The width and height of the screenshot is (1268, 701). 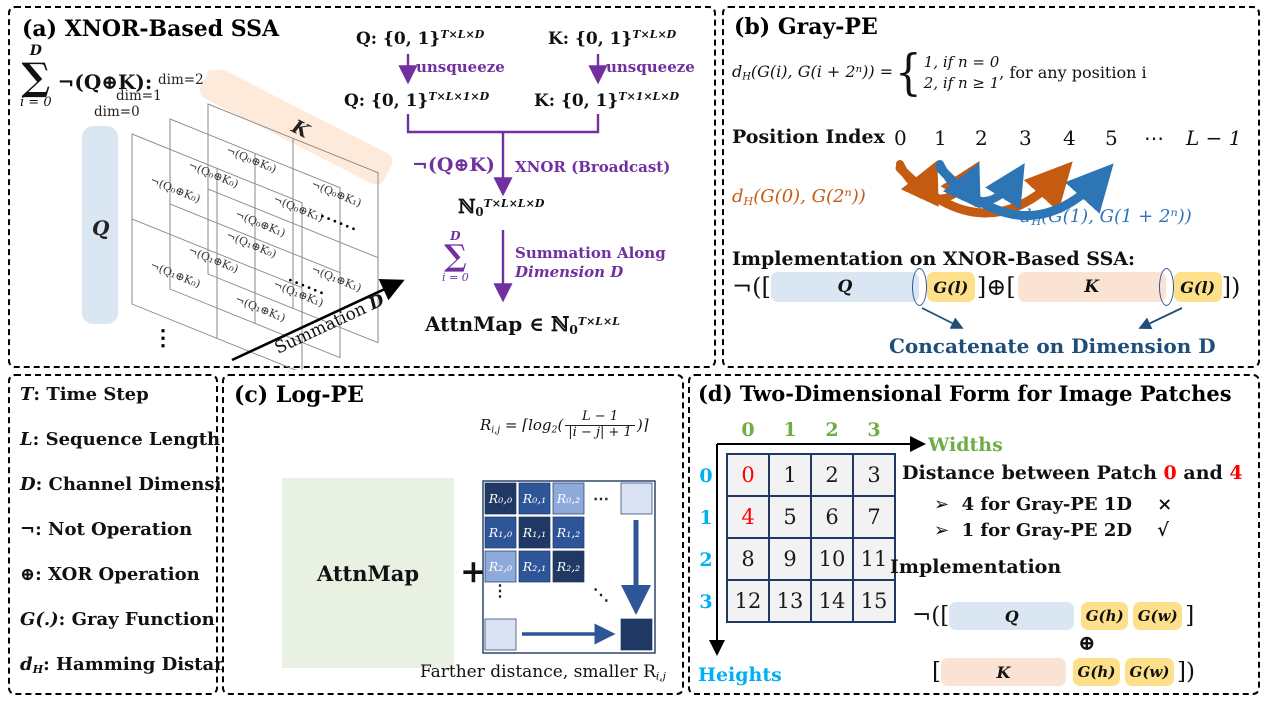 What do you see at coordinates (500, 532) in the screenshot?
I see `r-cell-label: R₁,₀` at bounding box center [500, 532].